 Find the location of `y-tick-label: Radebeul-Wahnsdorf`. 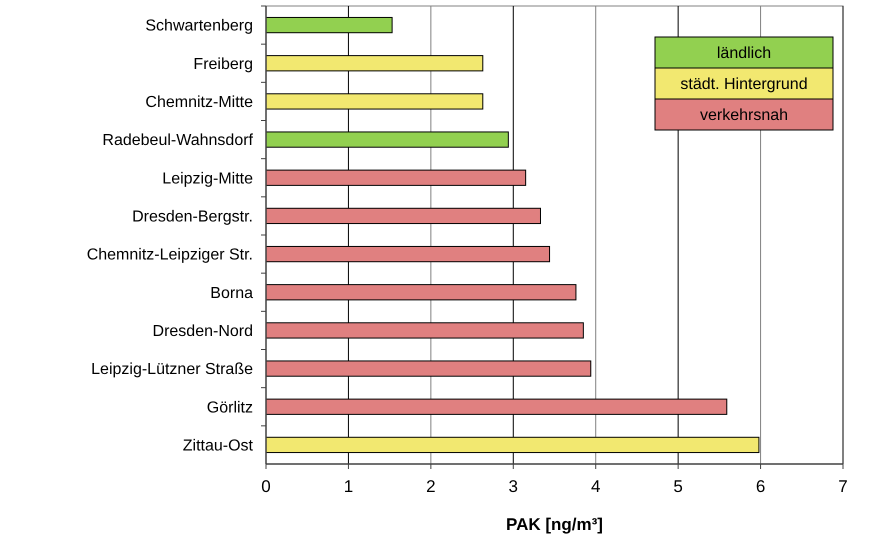

y-tick-label: Radebeul-Wahnsdorf is located at coordinates (178, 141).